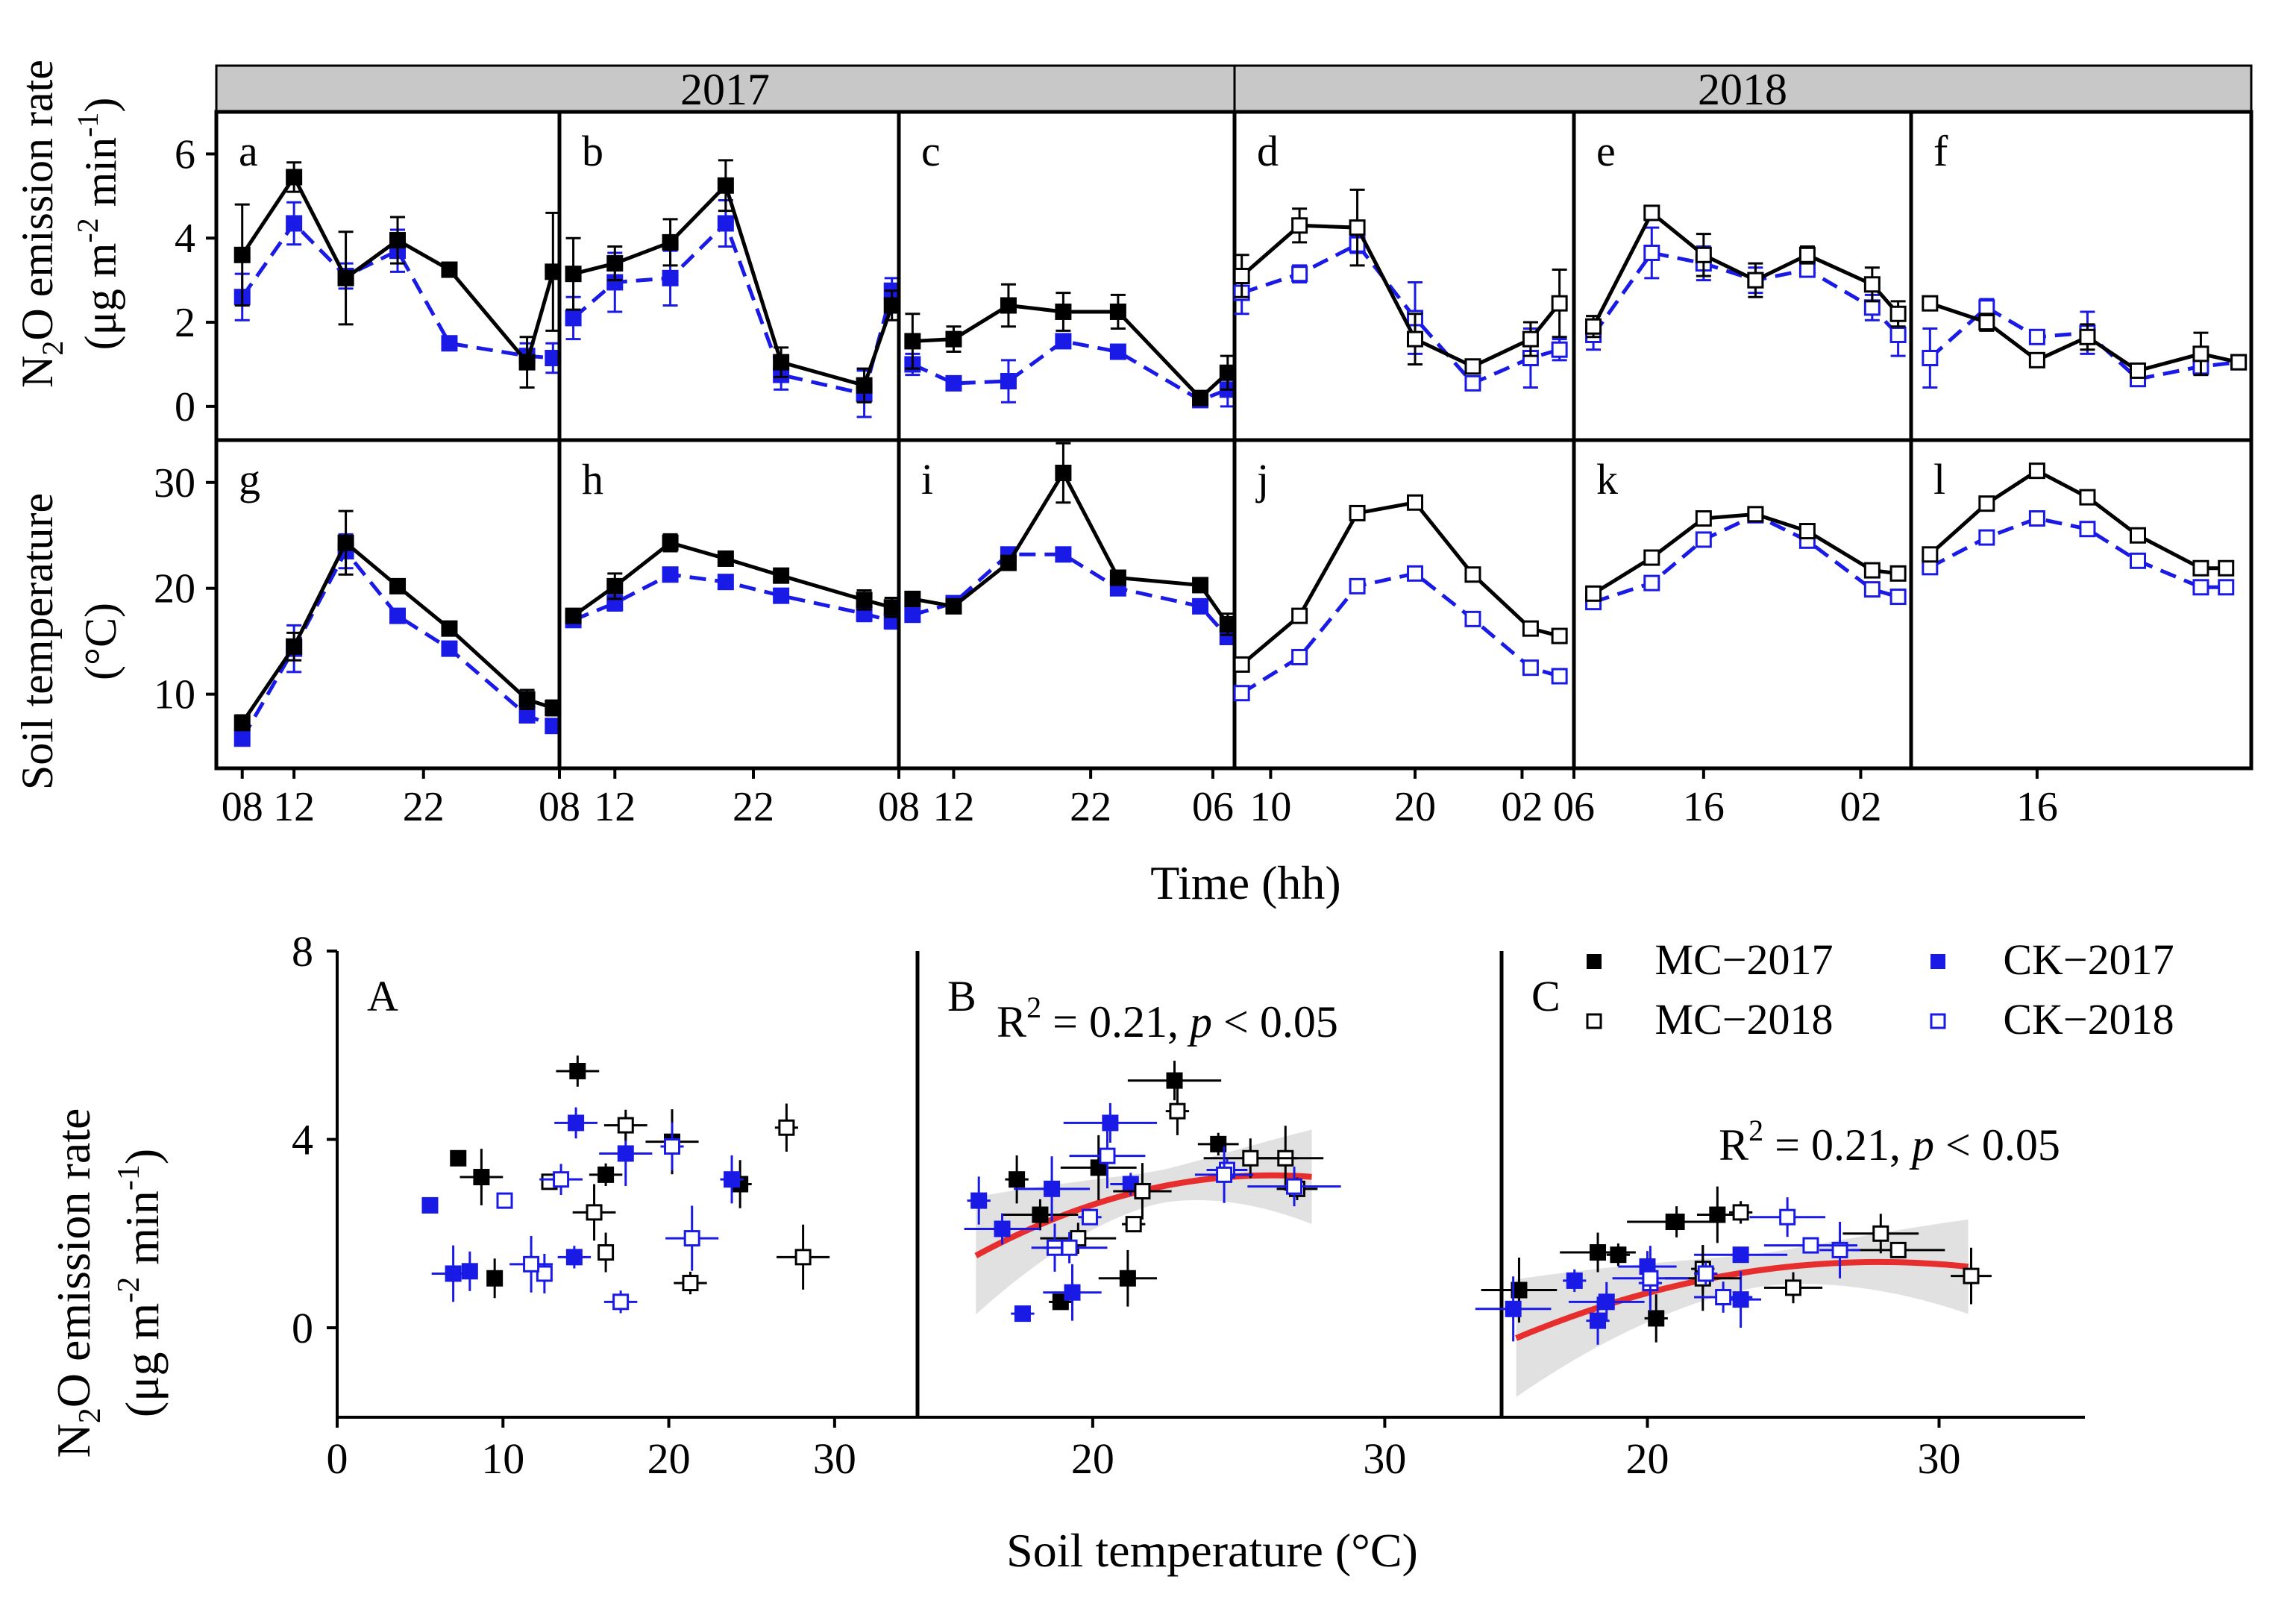 This screenshot has width=2296, height=1597. What do you see at coordinates (2088, 1020) in the screenshot?
I see `legend-label-ck2018: CK−2018` at bounding box center [2088, 1020].